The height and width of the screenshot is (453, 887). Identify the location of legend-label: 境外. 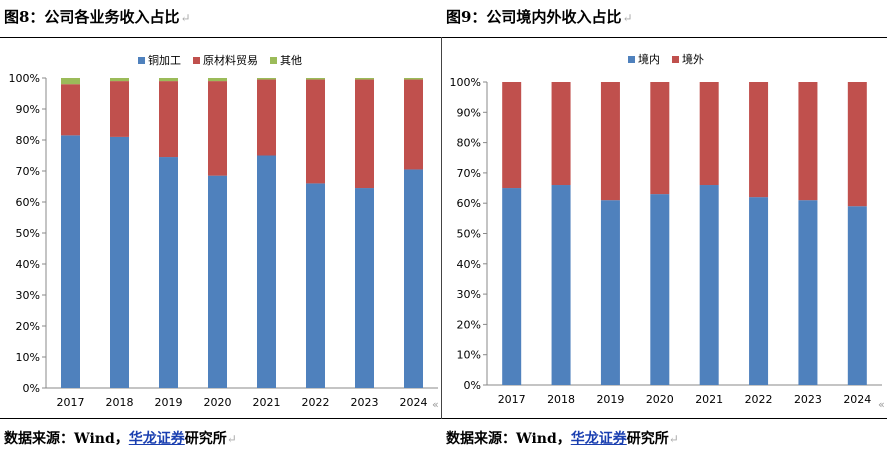
(693, 59).